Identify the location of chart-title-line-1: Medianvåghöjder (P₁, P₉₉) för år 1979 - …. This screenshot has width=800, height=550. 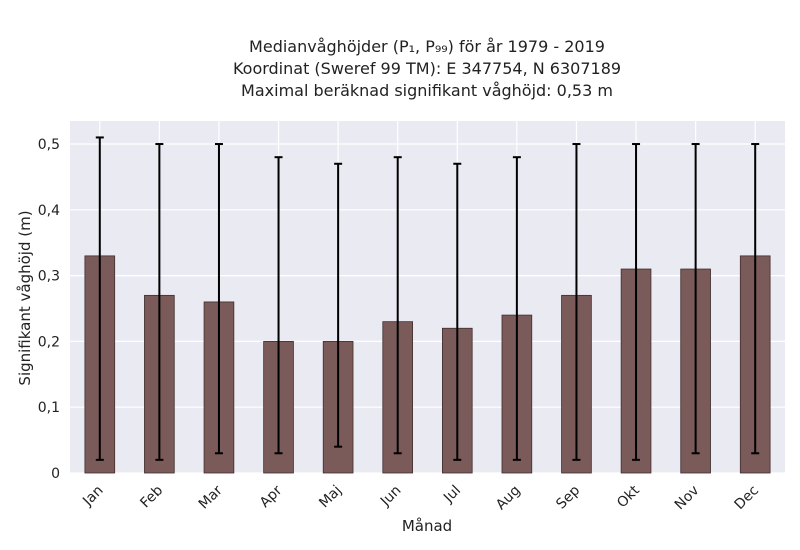
(427, 46).